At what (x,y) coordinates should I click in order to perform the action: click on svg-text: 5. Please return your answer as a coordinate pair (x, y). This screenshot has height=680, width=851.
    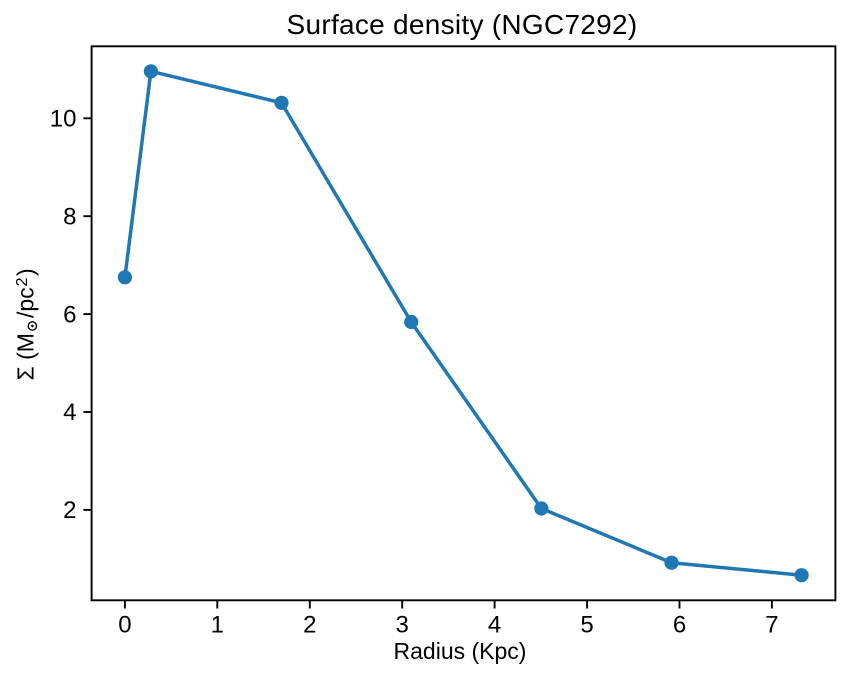
    Looking at the image, I should click on (586, 624).